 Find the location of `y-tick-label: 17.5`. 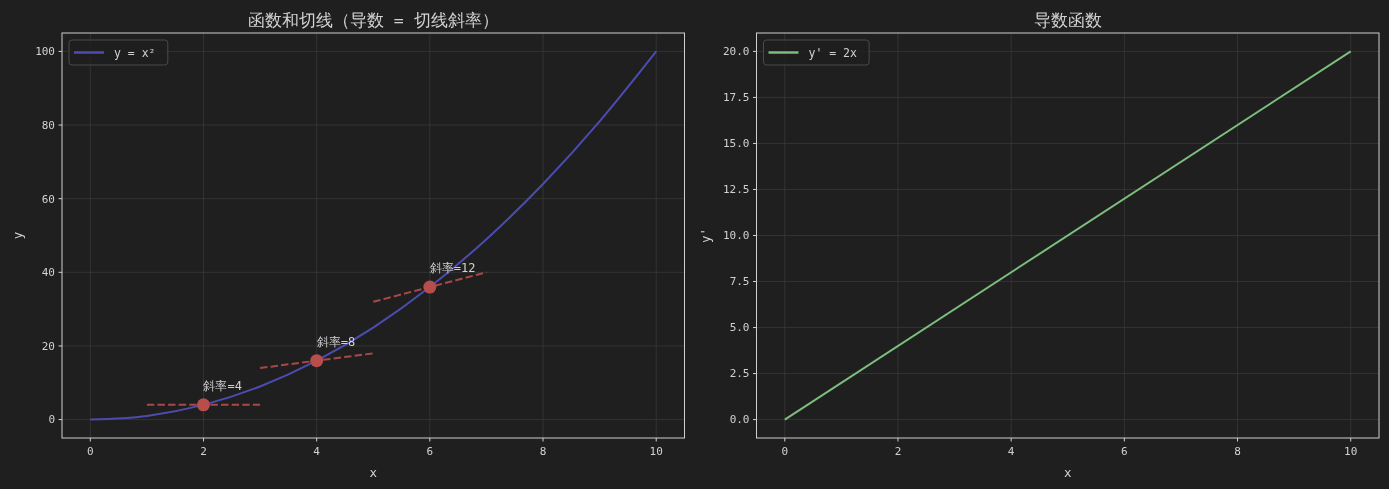

y-tick-label: 17.5 is located at coordinates (736, 98).